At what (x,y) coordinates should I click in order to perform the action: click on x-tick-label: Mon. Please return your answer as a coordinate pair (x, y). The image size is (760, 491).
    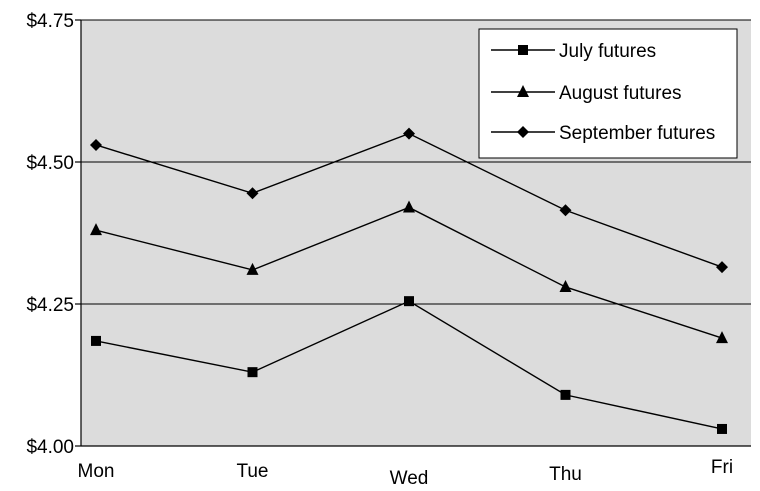
    Looking at the image, I should click on (96, 471).